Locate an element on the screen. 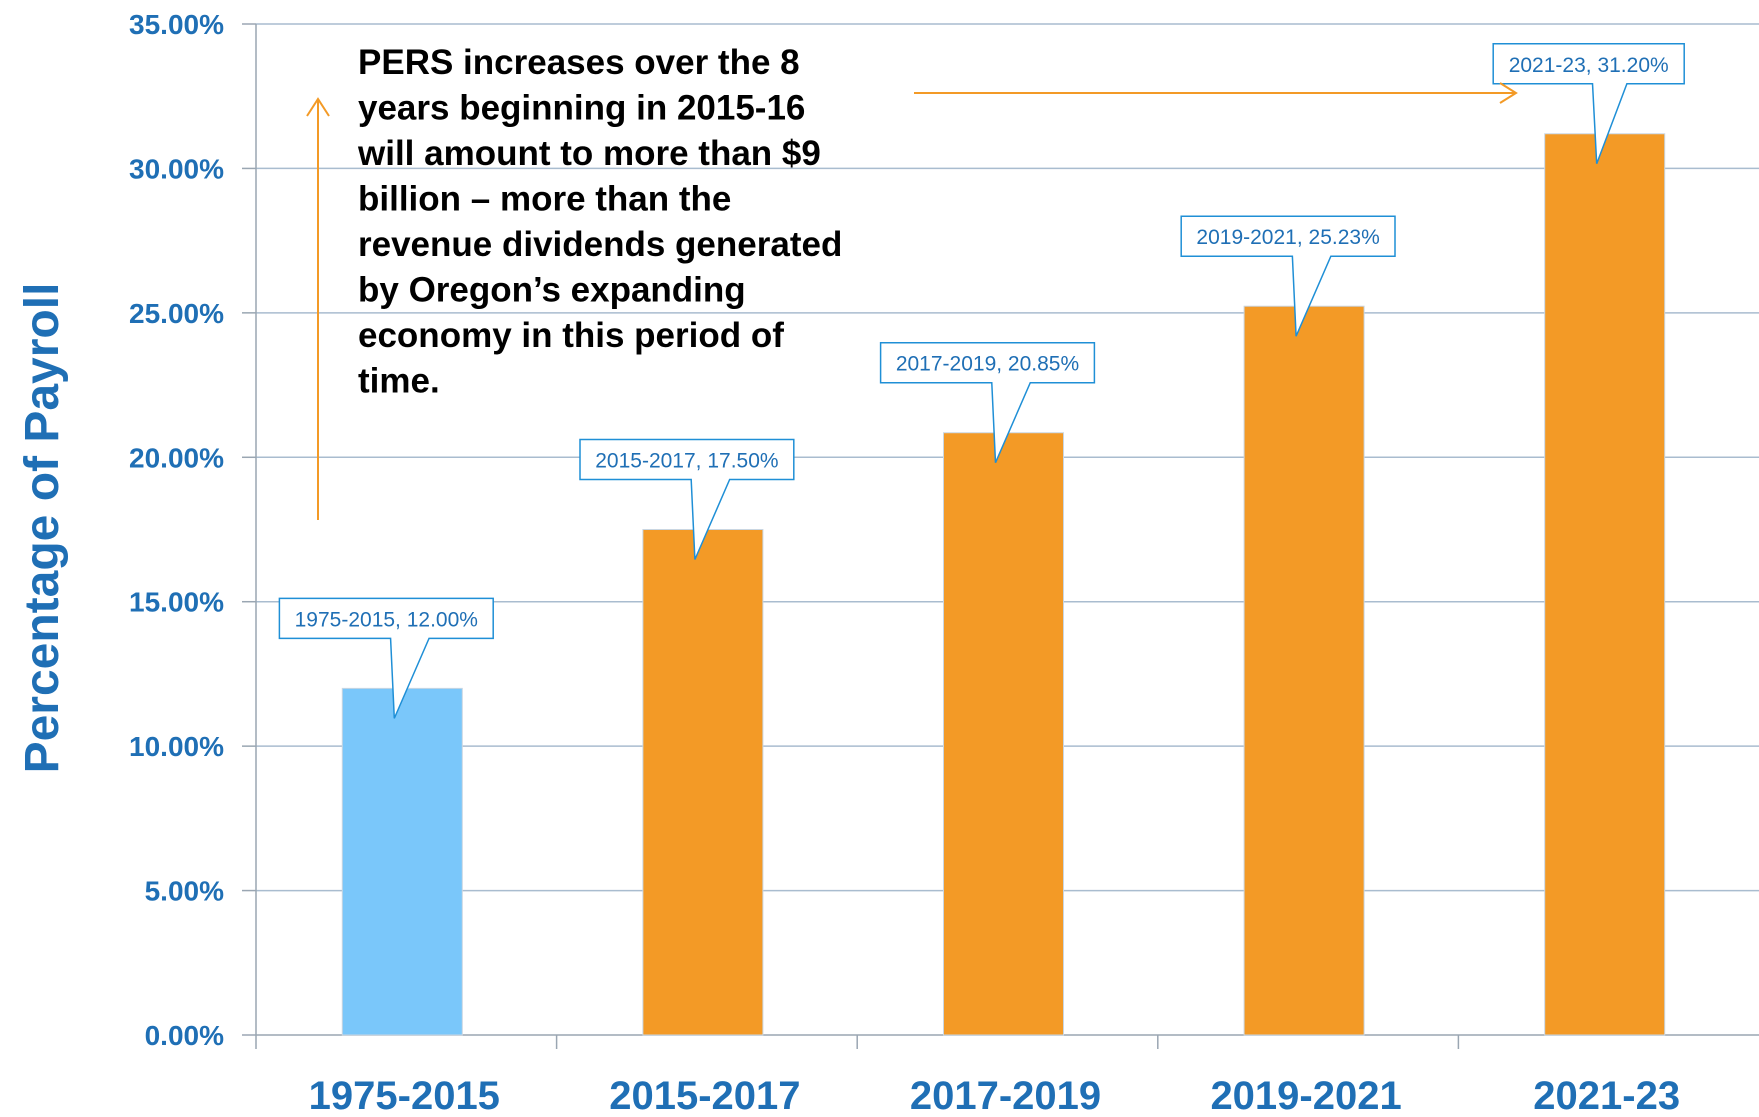 The image size is (1759, 1117). bar-1975-2015 is located at coordinates (402, 861).